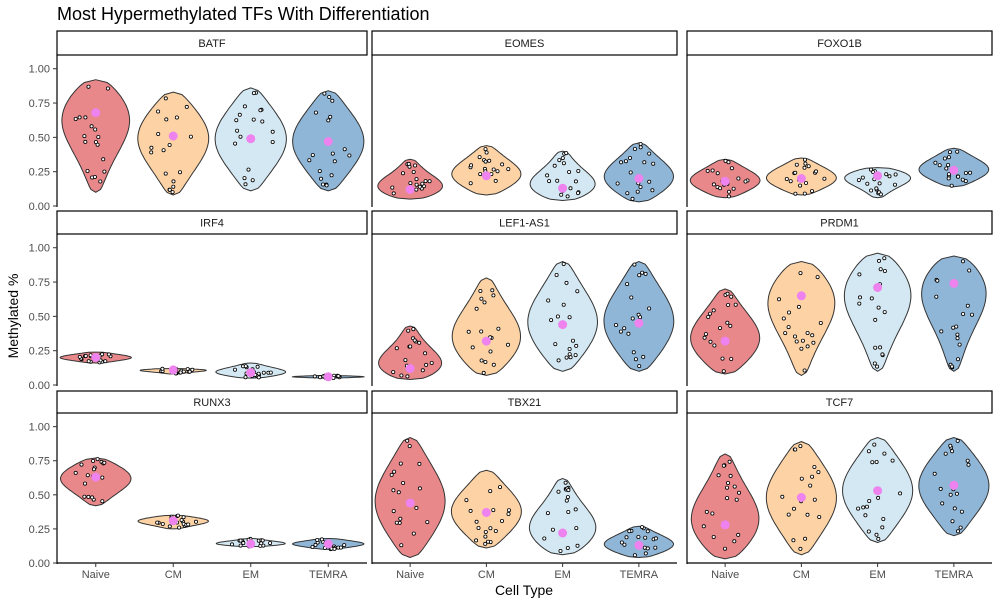 This screenshot has height=606, width=1000. What do you see at coordinates (486, 575) in the screenshot?
I see `x-tick-label: CM` at bounding box center [486, 575].